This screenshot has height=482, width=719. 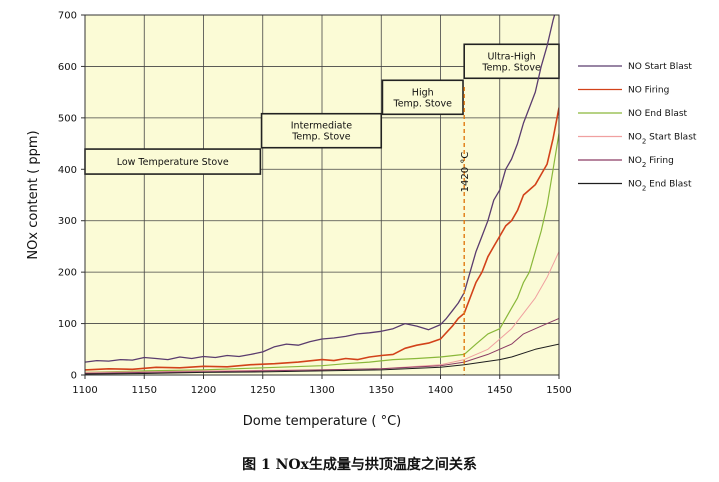 I want to click on x-tick-label: 1150, so click(x=144, y=390).